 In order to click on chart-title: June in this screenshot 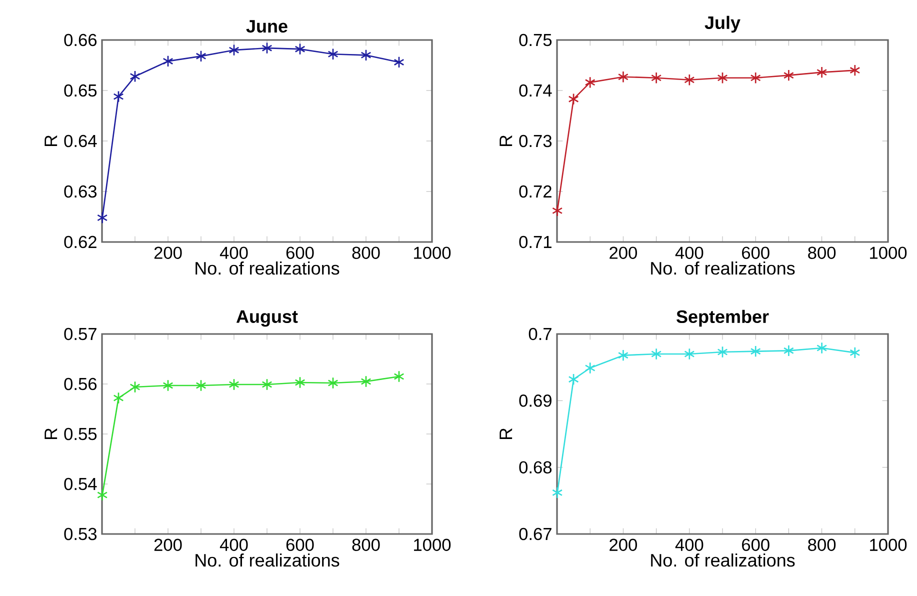, I will do `click(267, 26)`.